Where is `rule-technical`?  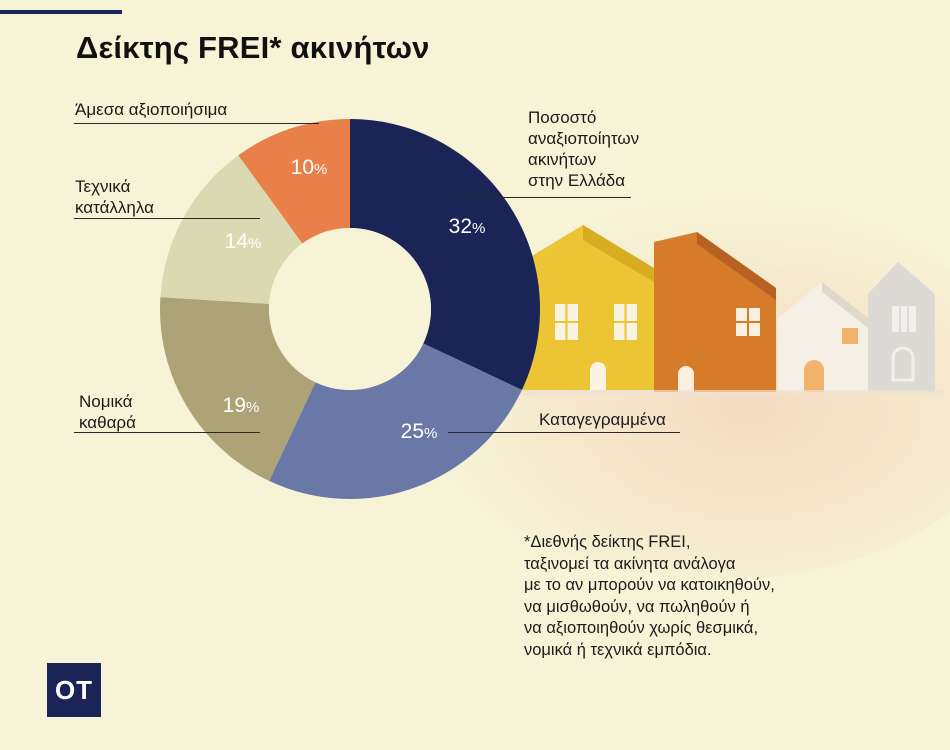 rule-technical is located at coordinates (167, 218).